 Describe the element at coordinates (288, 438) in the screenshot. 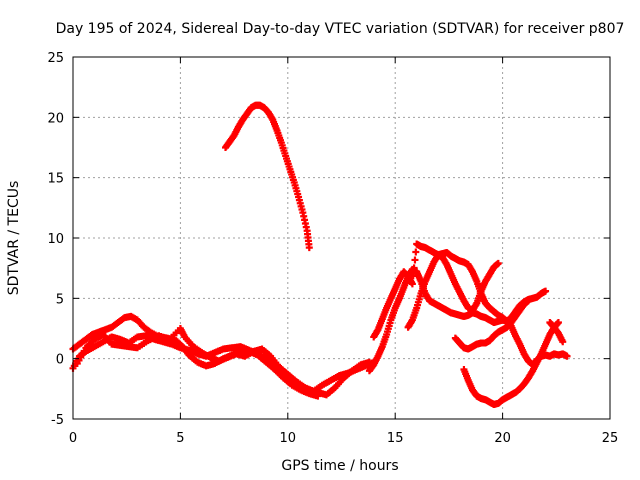

I see `x-tick-label: 10` at that location.